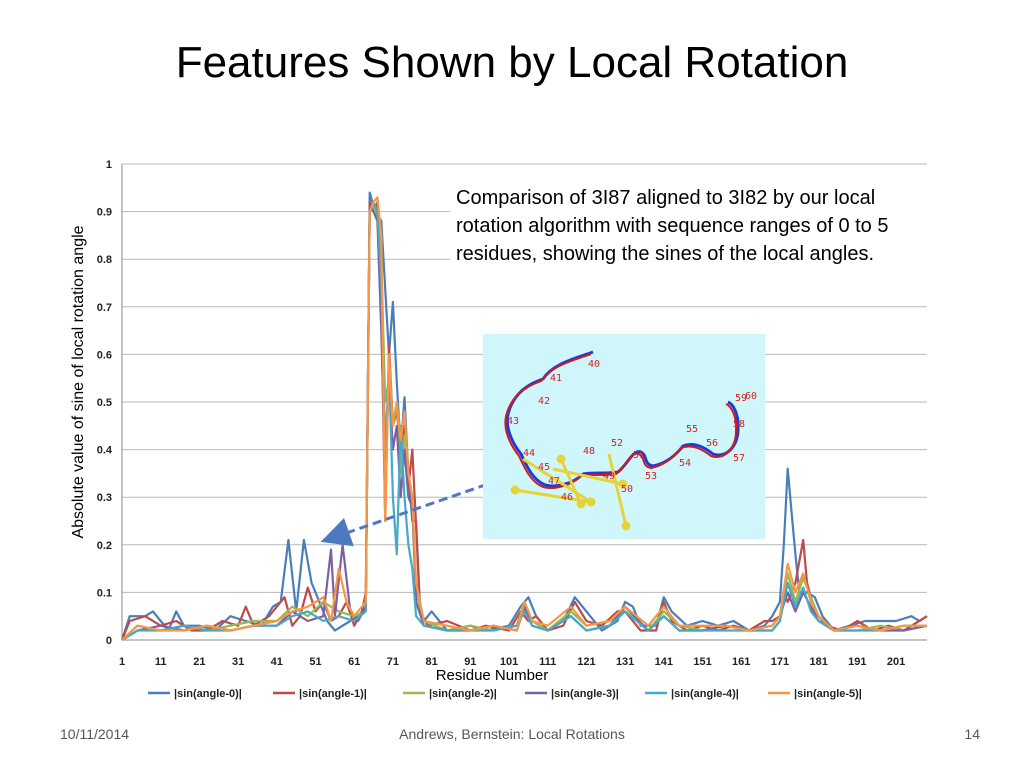 This screenshot has height=768, width=1024. Describe the element at coordinates (104, 213) in the screenshot. I see `y-tick-label: 0.9` at that location.